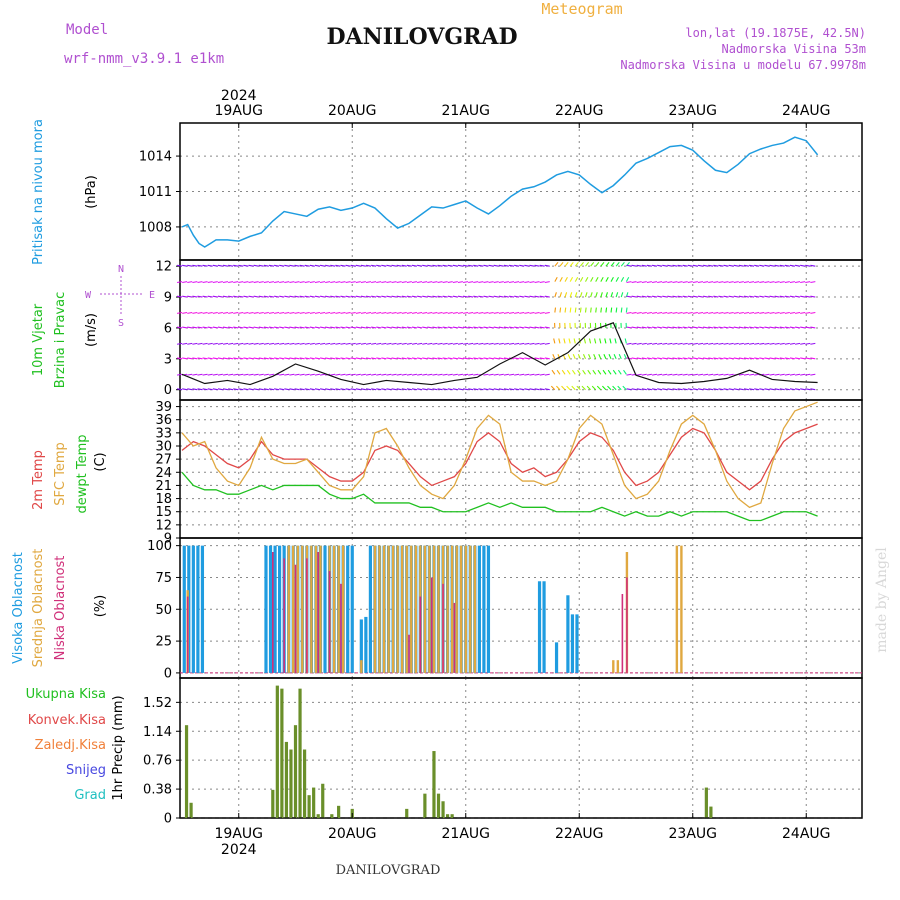 The height and width of the screenshot is (900, 900). Describe the element at coordinates (434, 784) in the screenshot. I see `precip-bar` at that location.